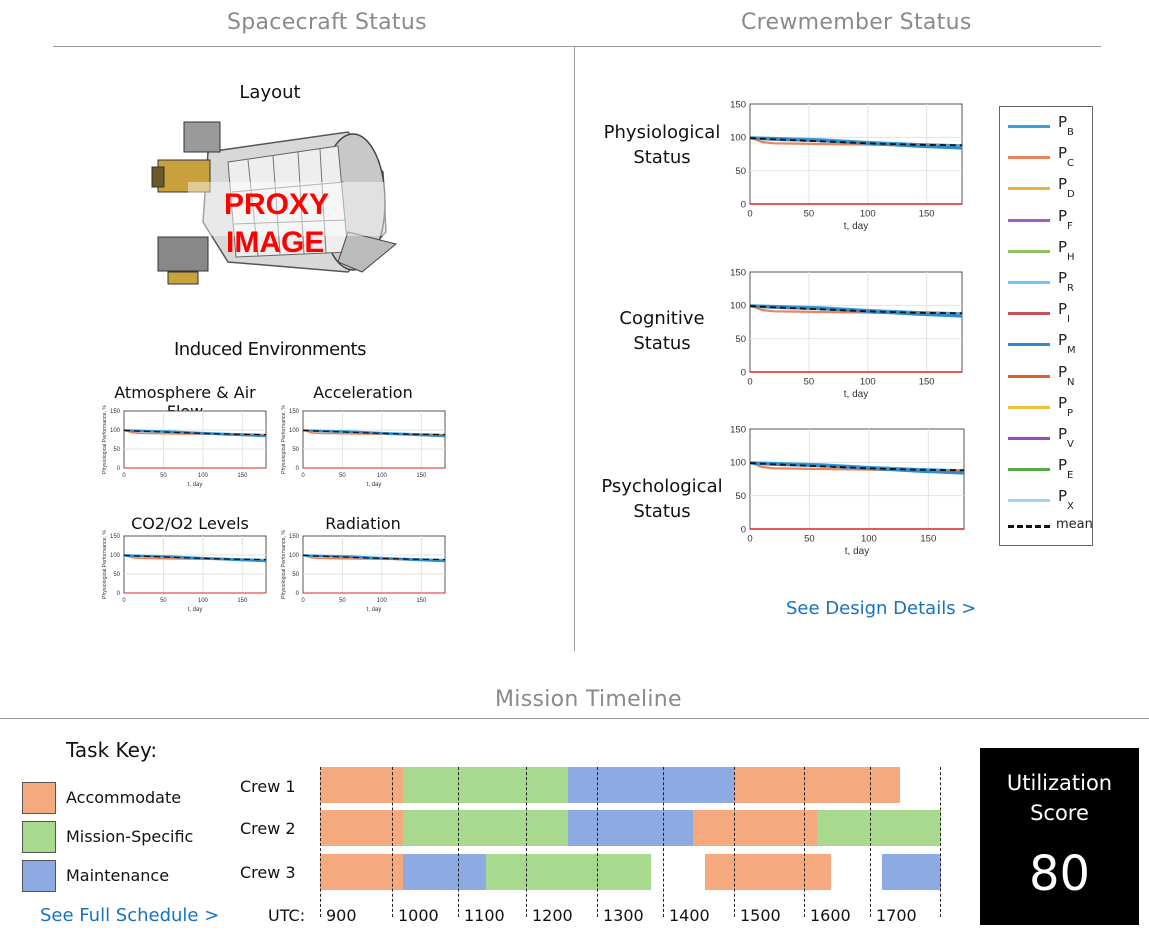 Image resolution: width=1149 pixels, height=942 pixels. I want to click on see-design-details-link: See Design Details >, so click(881, 608).